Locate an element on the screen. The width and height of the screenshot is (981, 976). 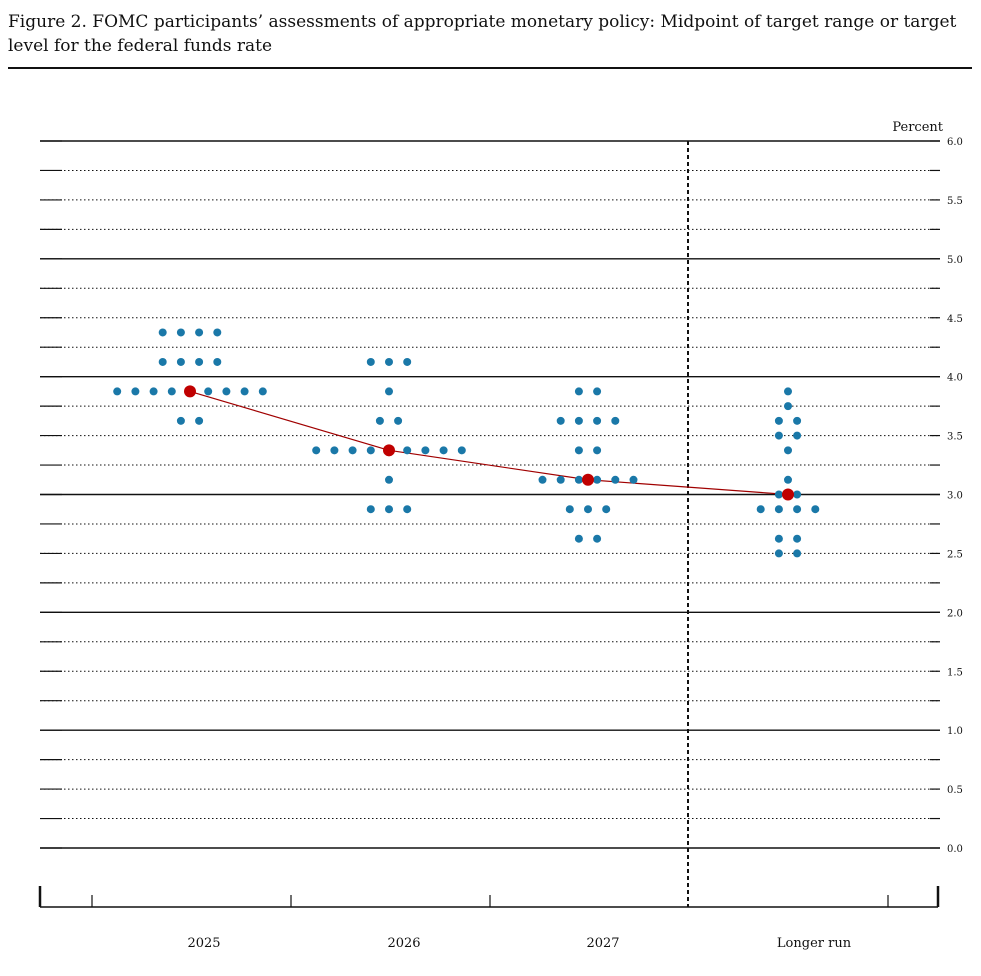
median-layer is located at coordinates (489, 443).